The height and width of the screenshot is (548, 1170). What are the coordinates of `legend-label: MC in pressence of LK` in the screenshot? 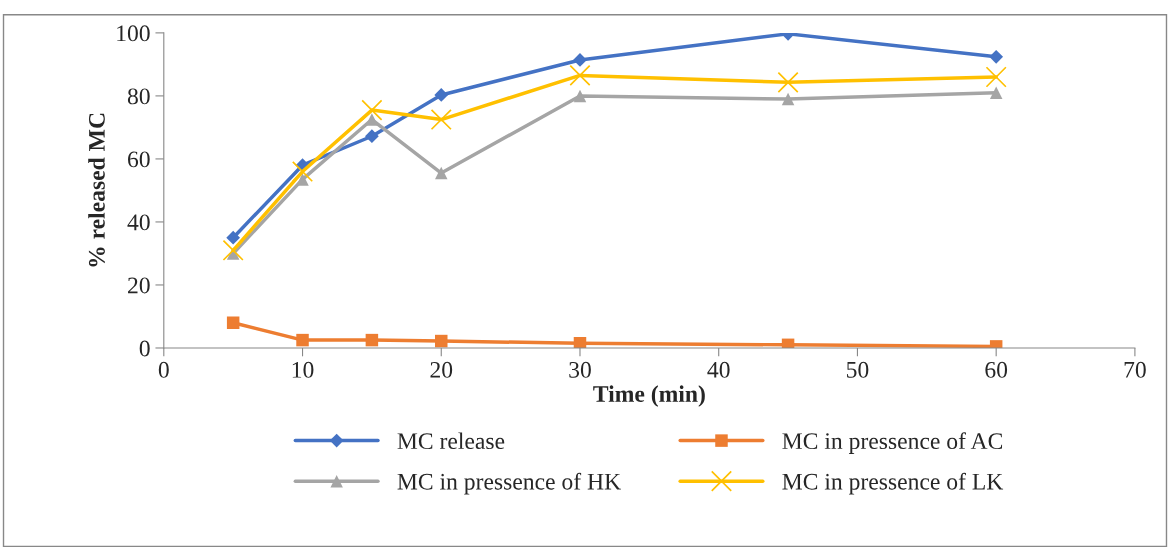 It's located at (893, 483).